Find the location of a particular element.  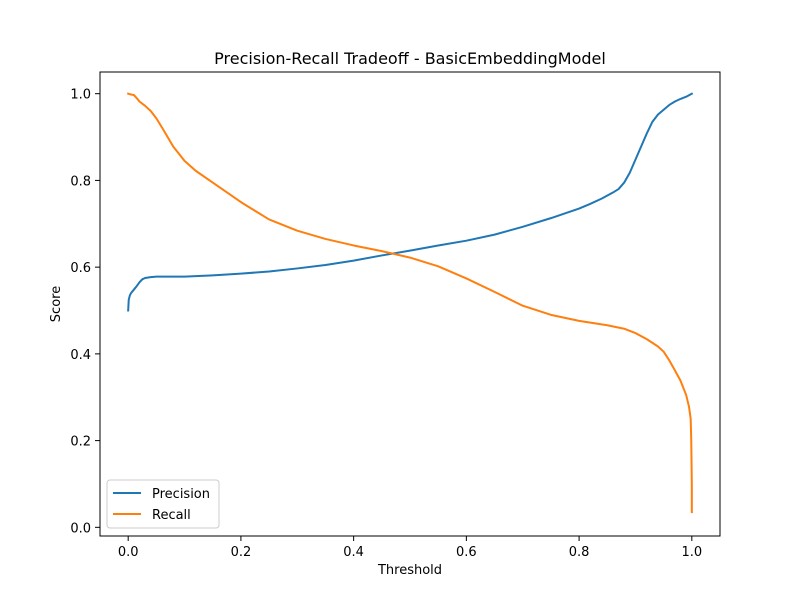

x-tick-label: 0.0 is located at coordinates (128, 552).